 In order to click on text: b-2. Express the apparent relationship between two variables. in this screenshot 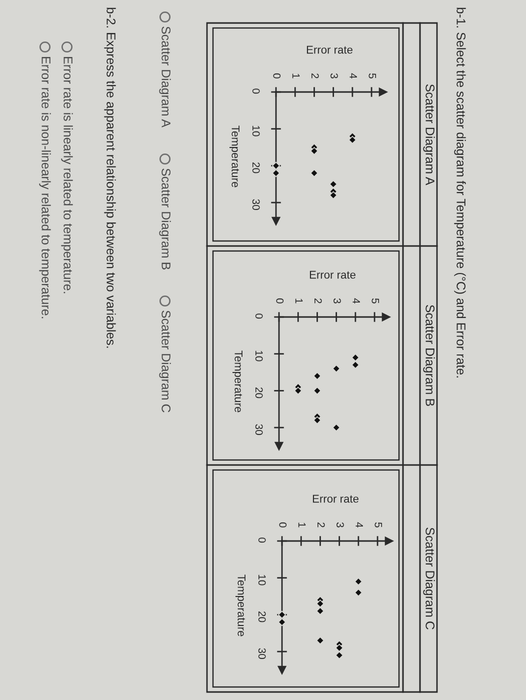, I will do `click(110, 178)`.